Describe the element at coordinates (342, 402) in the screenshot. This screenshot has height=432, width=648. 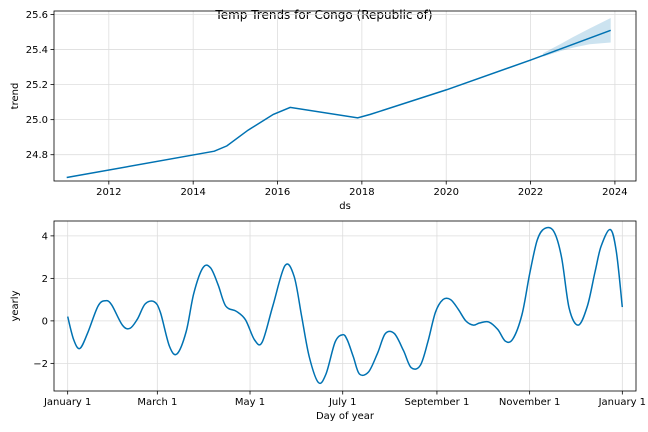
I see `yearly-x-tick-label: July 1` at that location.